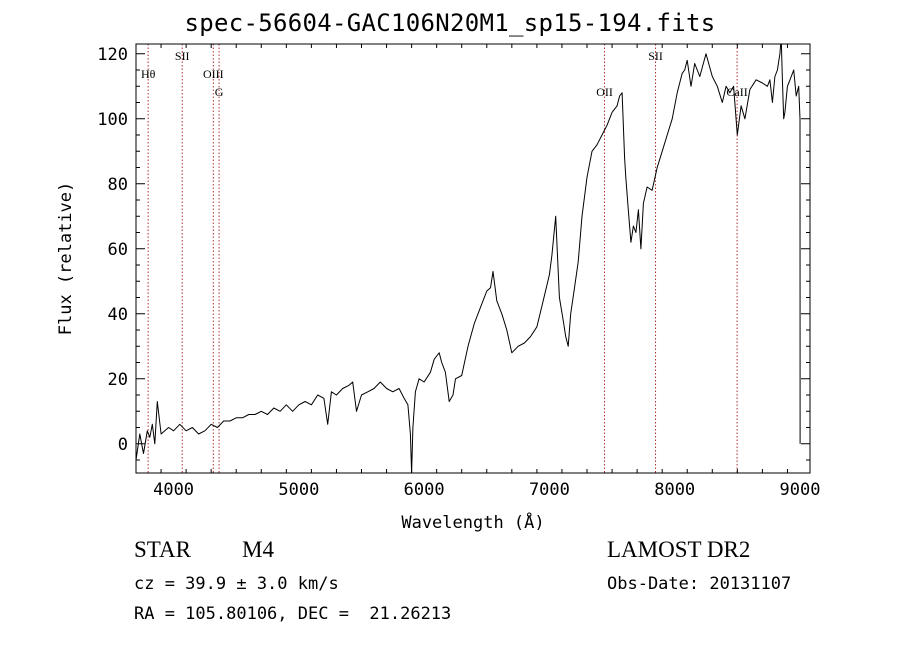  What do you see at coordinates (148, 74) in the screenshot?
I see `line-marker-label: Hθ` at bounding box center [148, 74].